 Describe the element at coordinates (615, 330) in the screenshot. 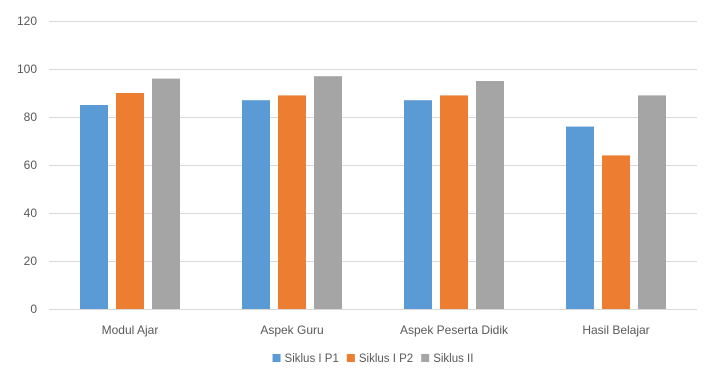

I see `x-category-label: Hasil Belajar` at that location.